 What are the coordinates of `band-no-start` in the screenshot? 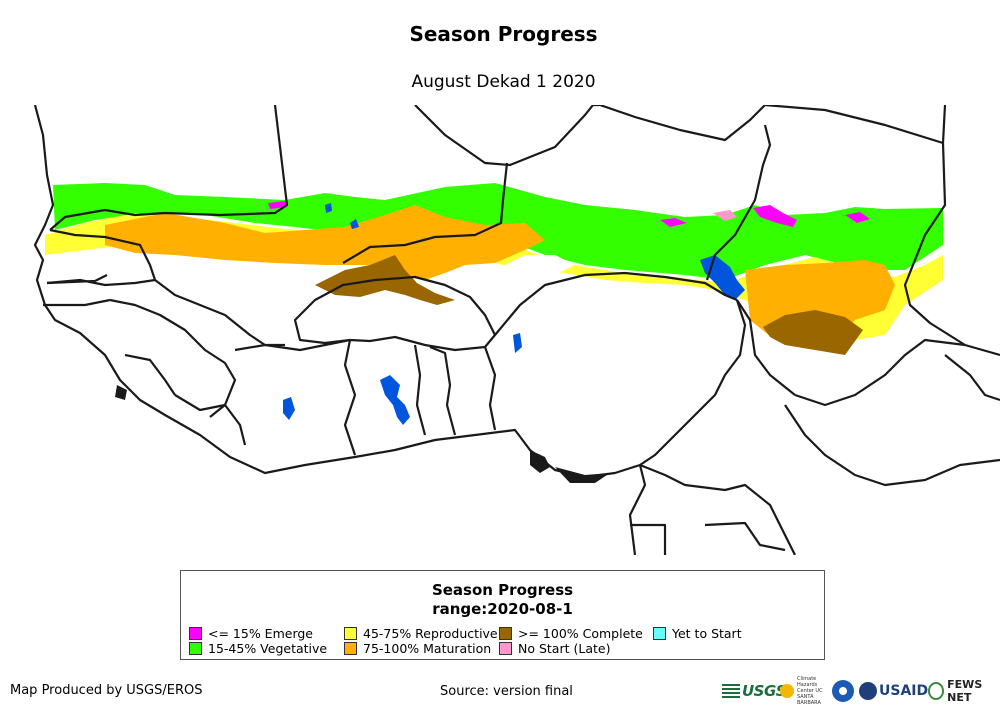 It's located at (725, 215).